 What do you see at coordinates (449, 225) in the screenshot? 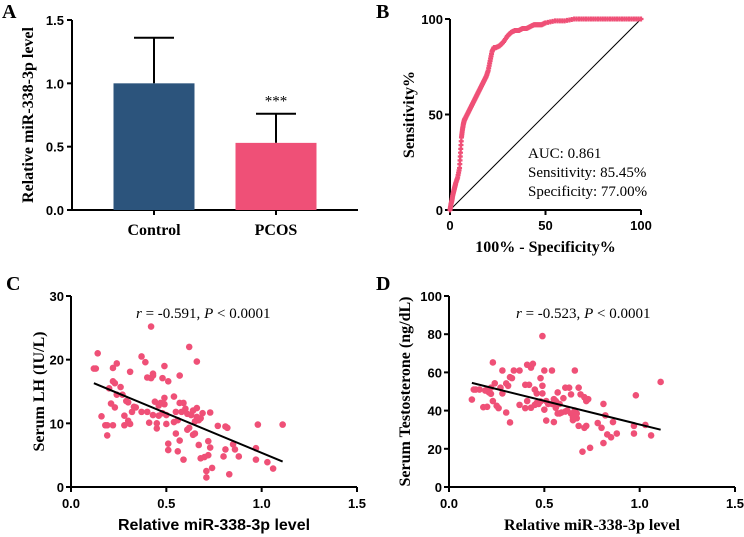
I see `x-tick-label: 0` at bounding box center [449, 225].